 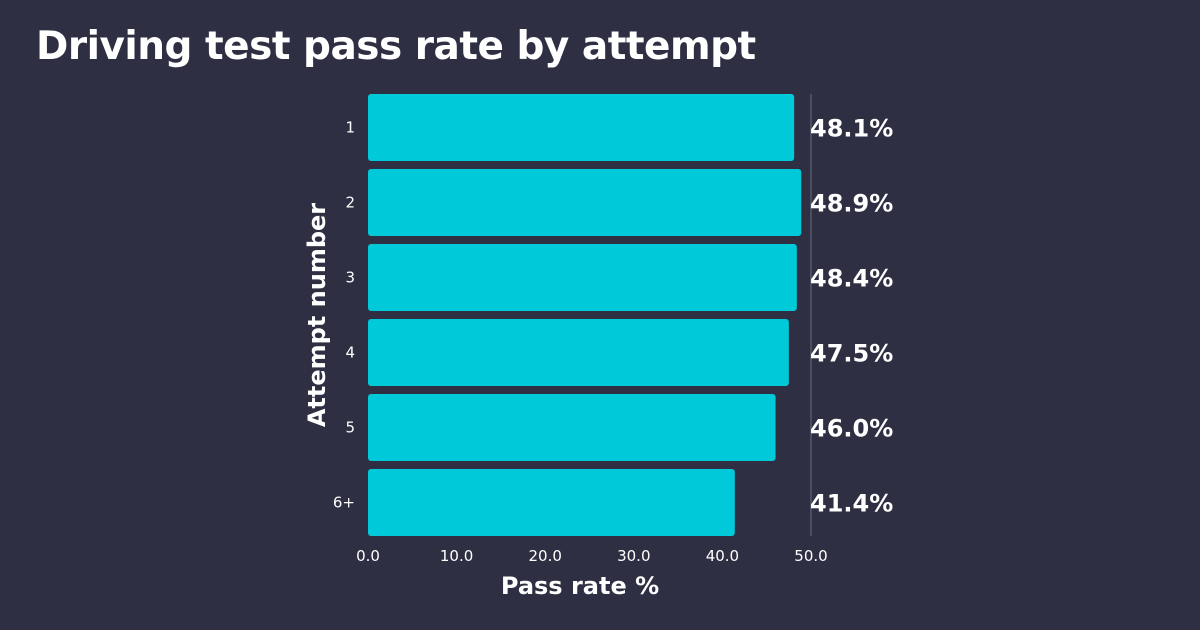 I want to click on x-tick-label: 20.0, so click(x=544, y=556).